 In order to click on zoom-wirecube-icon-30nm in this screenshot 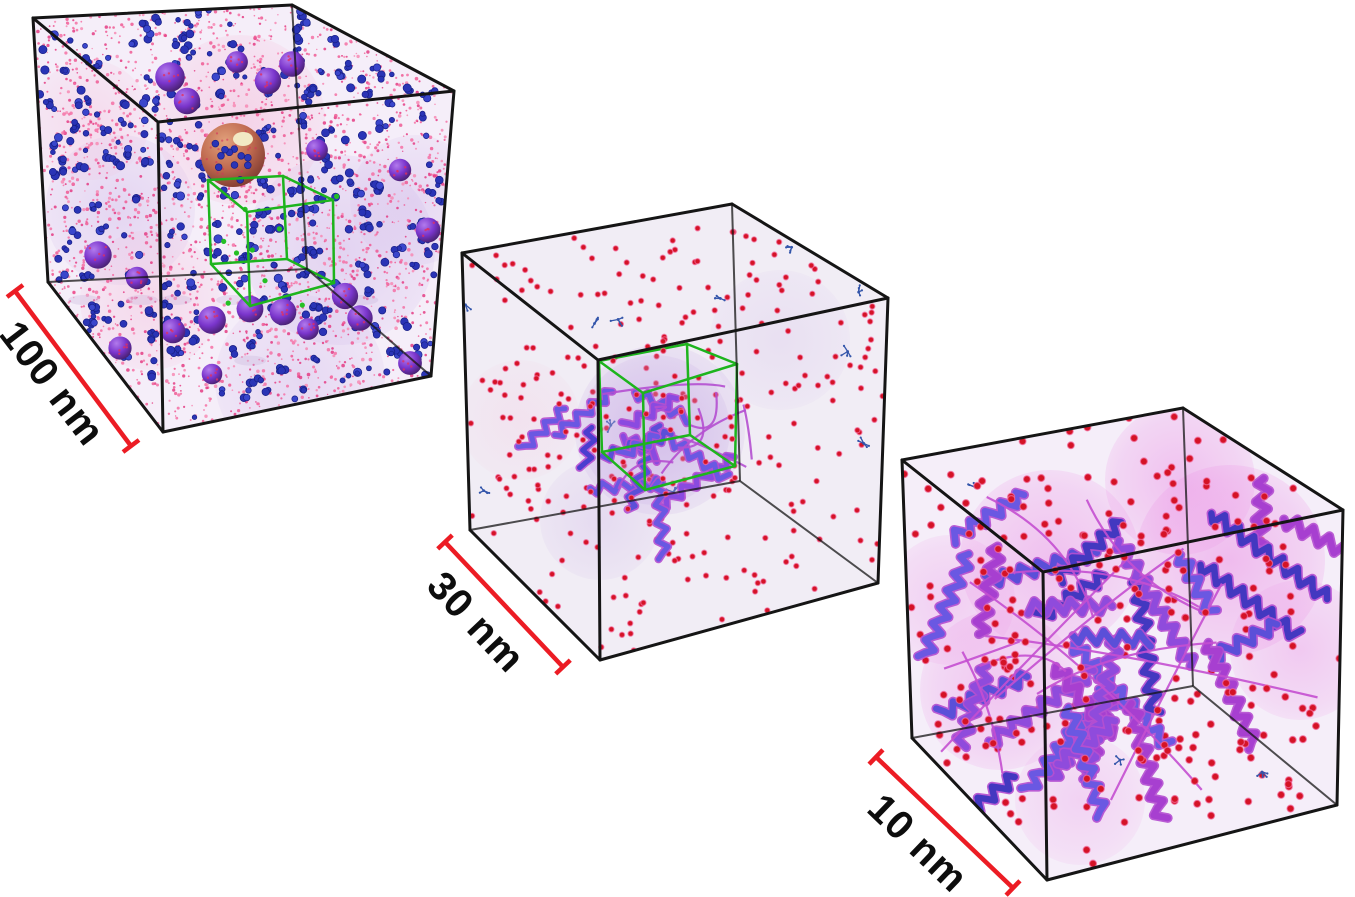, I will do `click(668, 417)`.